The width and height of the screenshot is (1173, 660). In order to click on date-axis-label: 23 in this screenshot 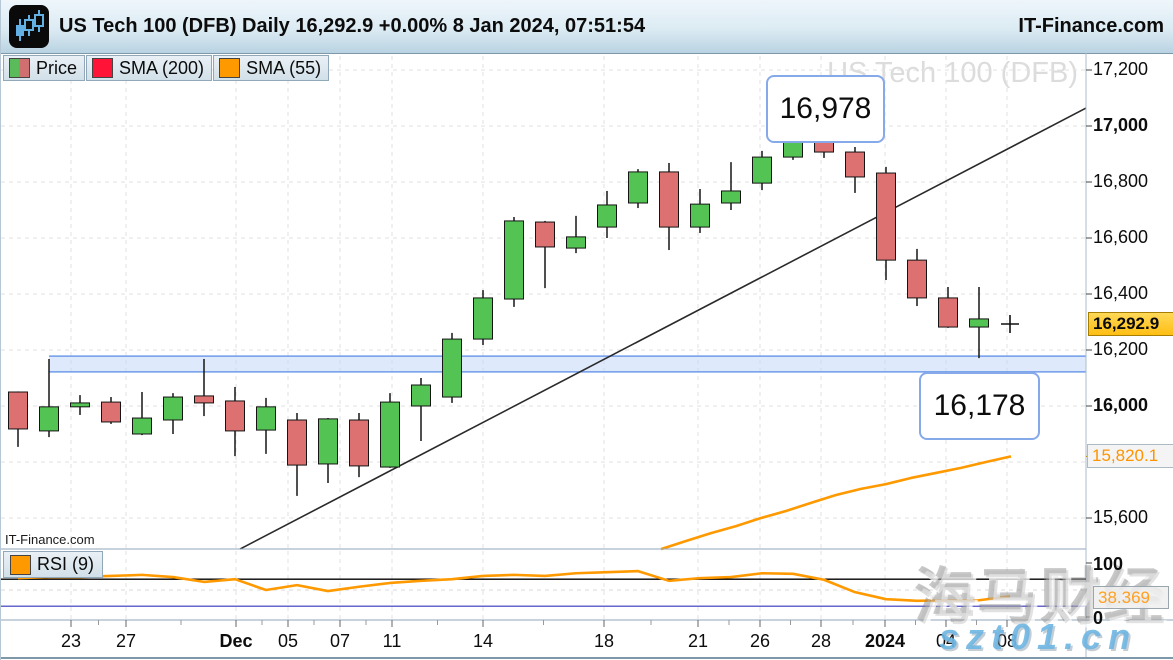, I will do `click(71, 641)`.